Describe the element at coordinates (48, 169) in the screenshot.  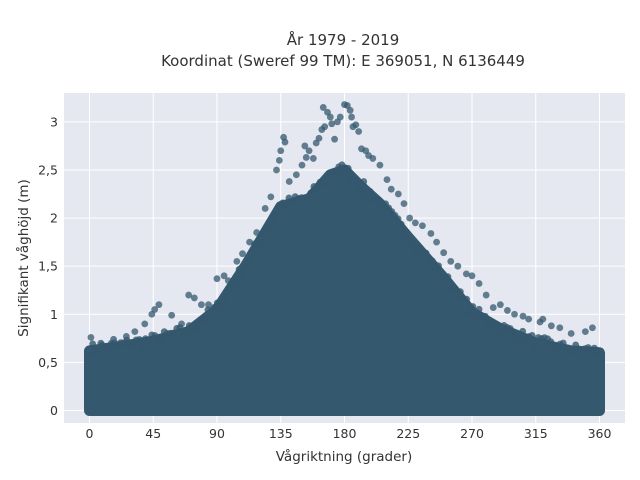
I see `y-tick-label: 2,5` at that location.